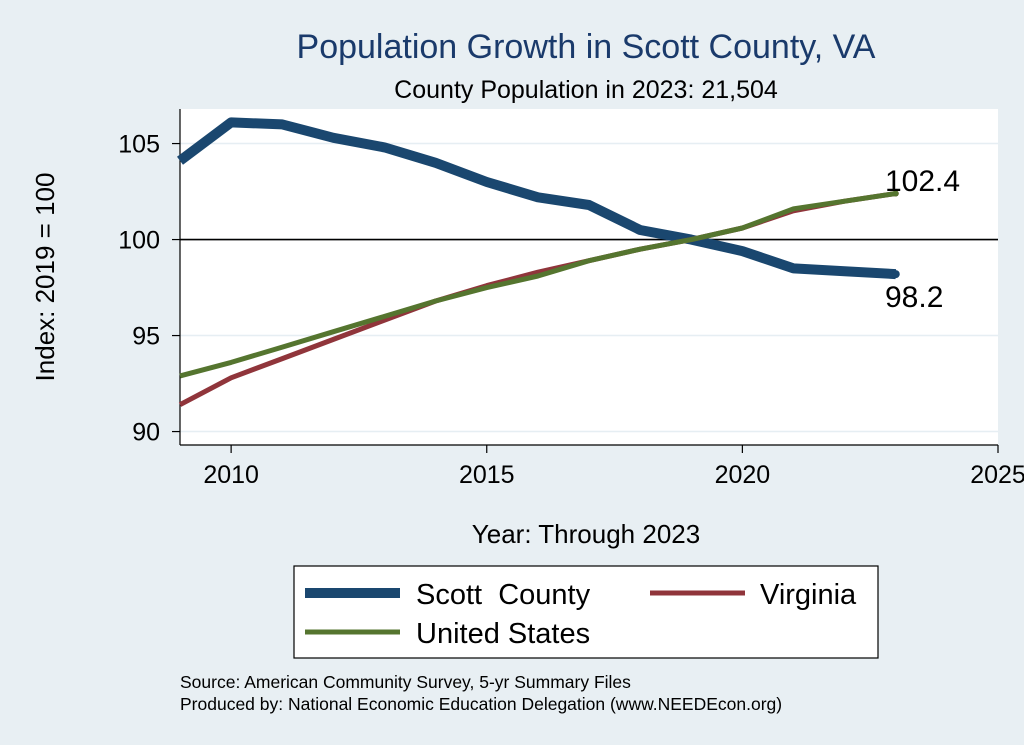  Describe the element at coordinates (146, 433) in the screenshot. I see `y-tick-label-90: 90` at that location.